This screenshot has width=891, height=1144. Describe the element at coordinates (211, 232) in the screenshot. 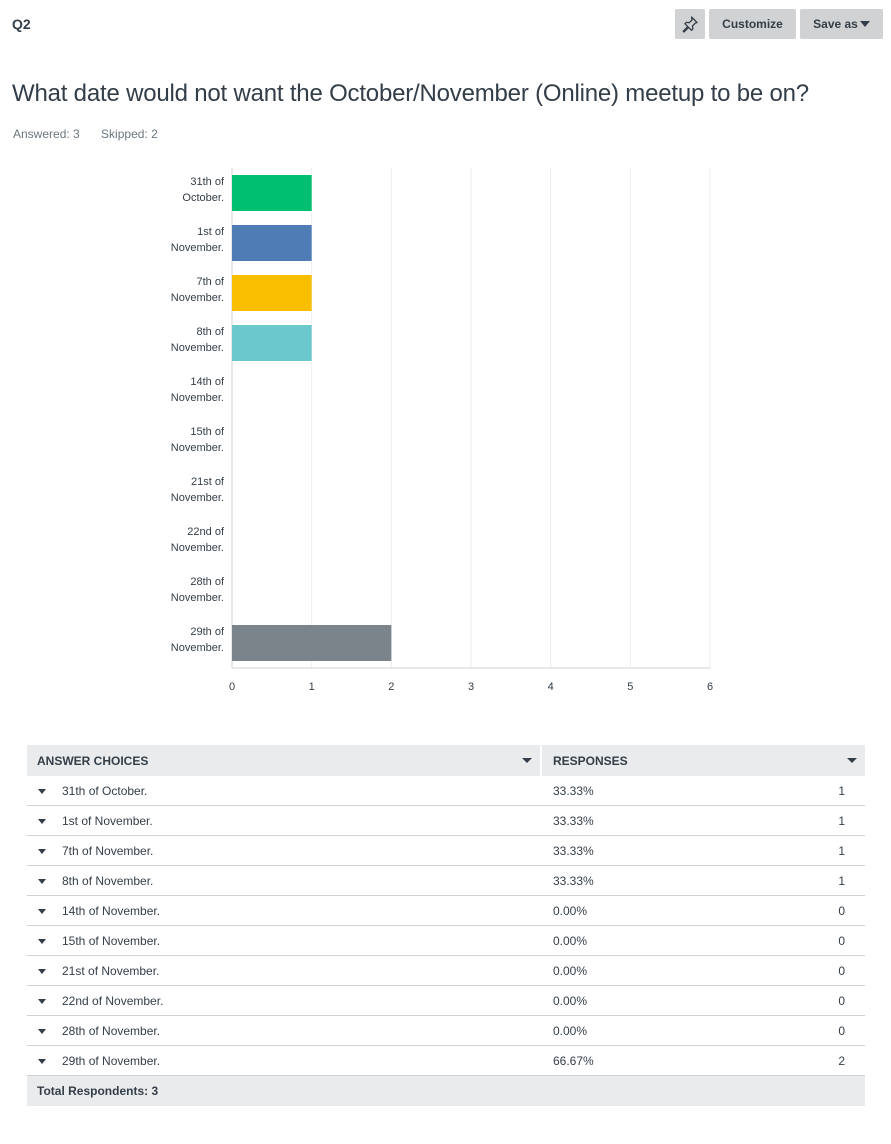

I see `category-label: 1st of` at that location.